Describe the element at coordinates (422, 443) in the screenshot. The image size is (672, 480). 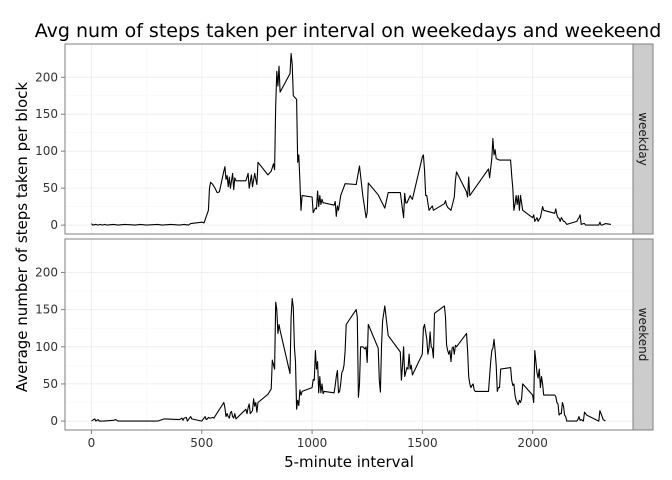
I see `x-tick-label: 1500` at that location.